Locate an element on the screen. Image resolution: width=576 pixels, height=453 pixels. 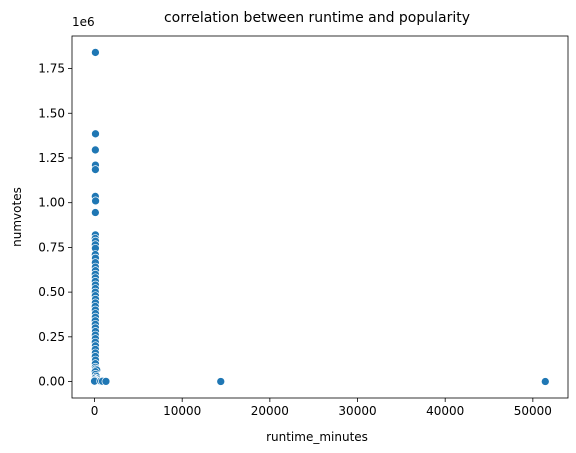
y-tick-label: 1.75 is located at coordinates (51, 69).